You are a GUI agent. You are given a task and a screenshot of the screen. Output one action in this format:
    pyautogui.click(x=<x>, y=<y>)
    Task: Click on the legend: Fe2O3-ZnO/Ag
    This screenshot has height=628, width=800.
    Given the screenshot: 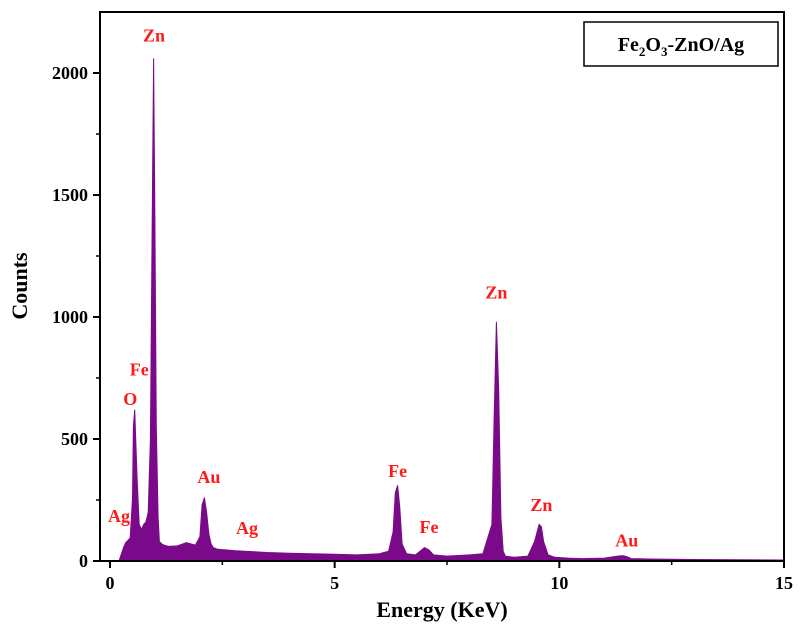 What is the action you would take?
    pyautogui.click(x=681, y=44)
    